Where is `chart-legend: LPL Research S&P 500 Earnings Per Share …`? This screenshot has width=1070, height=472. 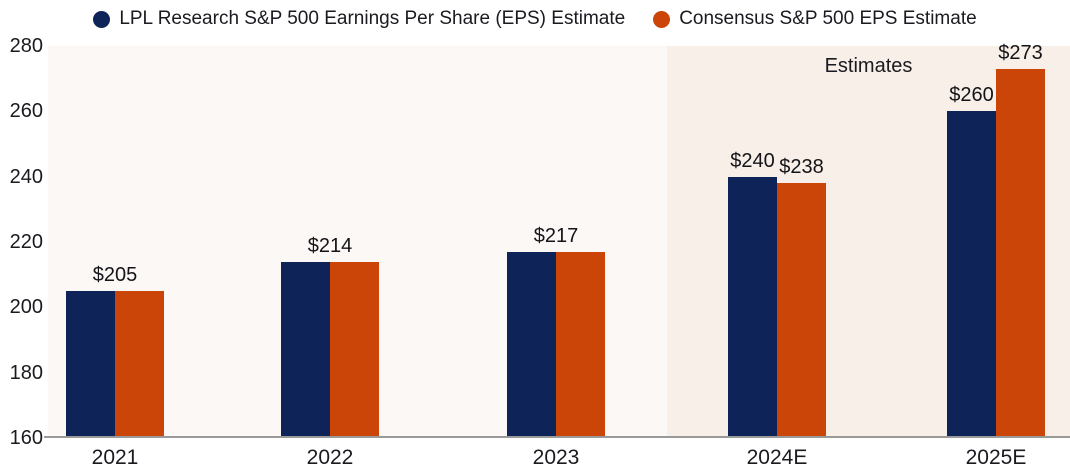
chart-legend: LPL Research S&P 500 Earnings Per Share … is located at coordinates (535, 19).